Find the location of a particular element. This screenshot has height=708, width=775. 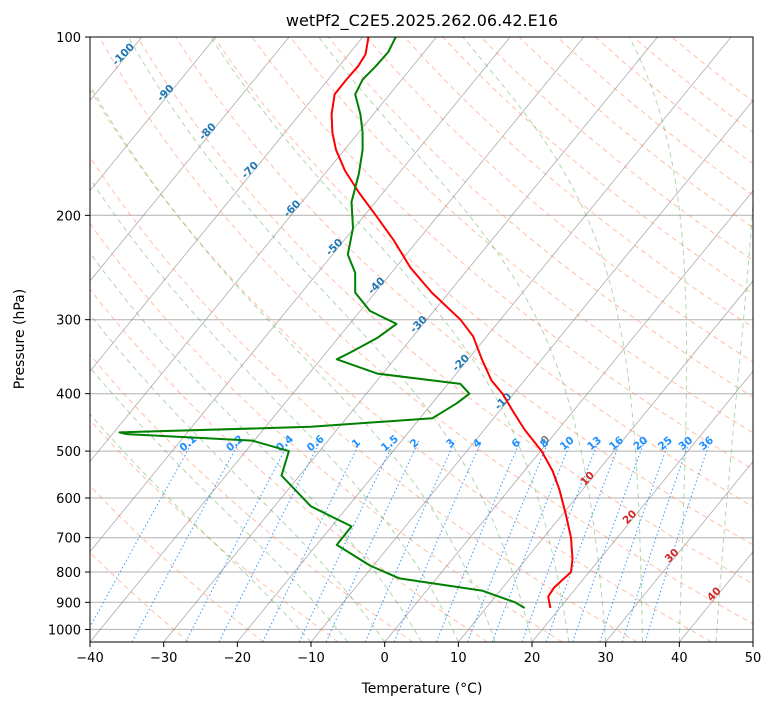

x-tick-label: −10 is located at coordinates (310, 658).